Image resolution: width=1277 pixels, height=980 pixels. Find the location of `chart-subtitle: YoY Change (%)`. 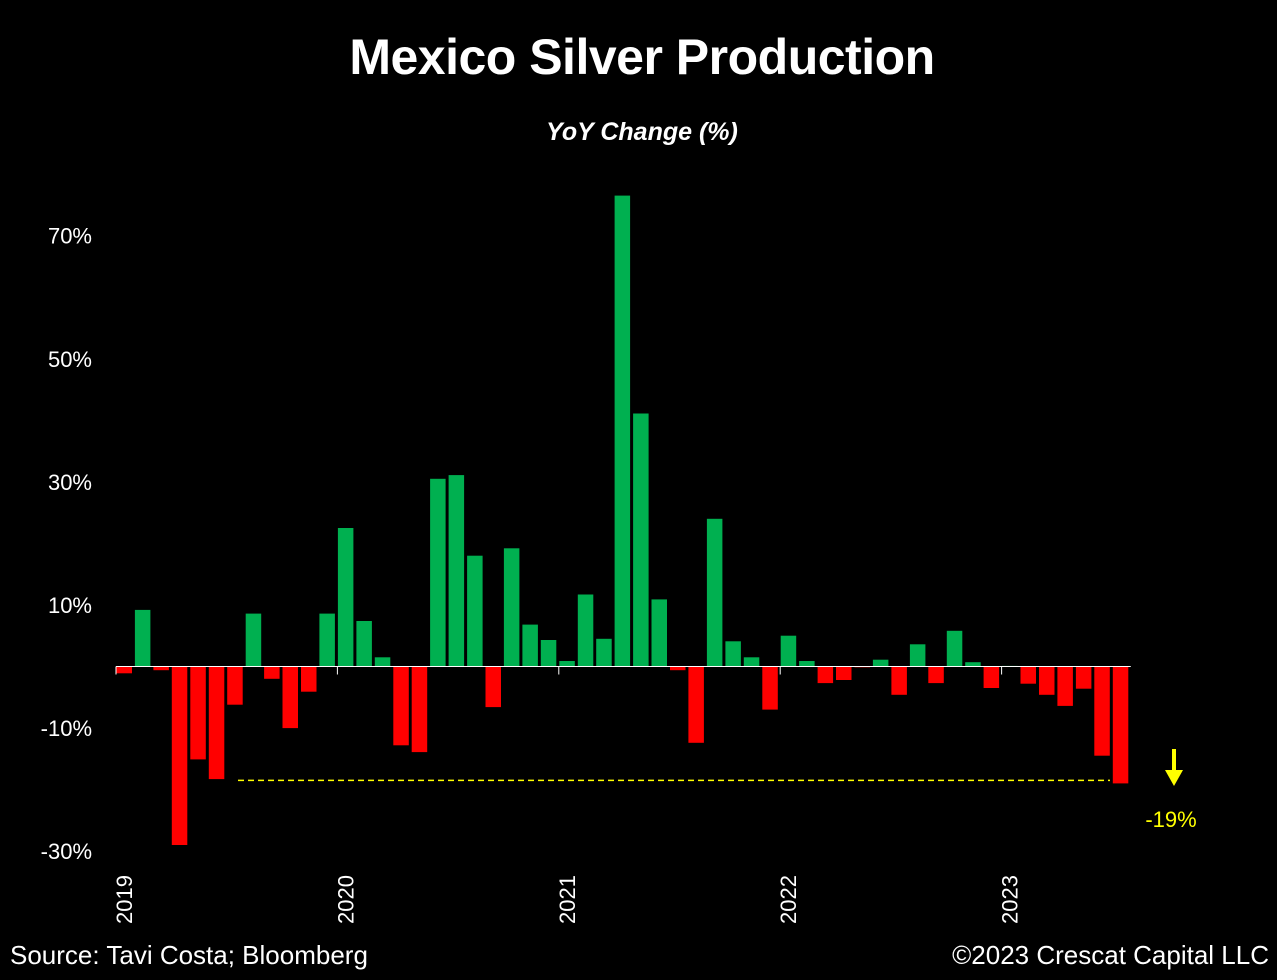

chart-subtitle: YoY Change (%) is located at coordinates (642, 132).